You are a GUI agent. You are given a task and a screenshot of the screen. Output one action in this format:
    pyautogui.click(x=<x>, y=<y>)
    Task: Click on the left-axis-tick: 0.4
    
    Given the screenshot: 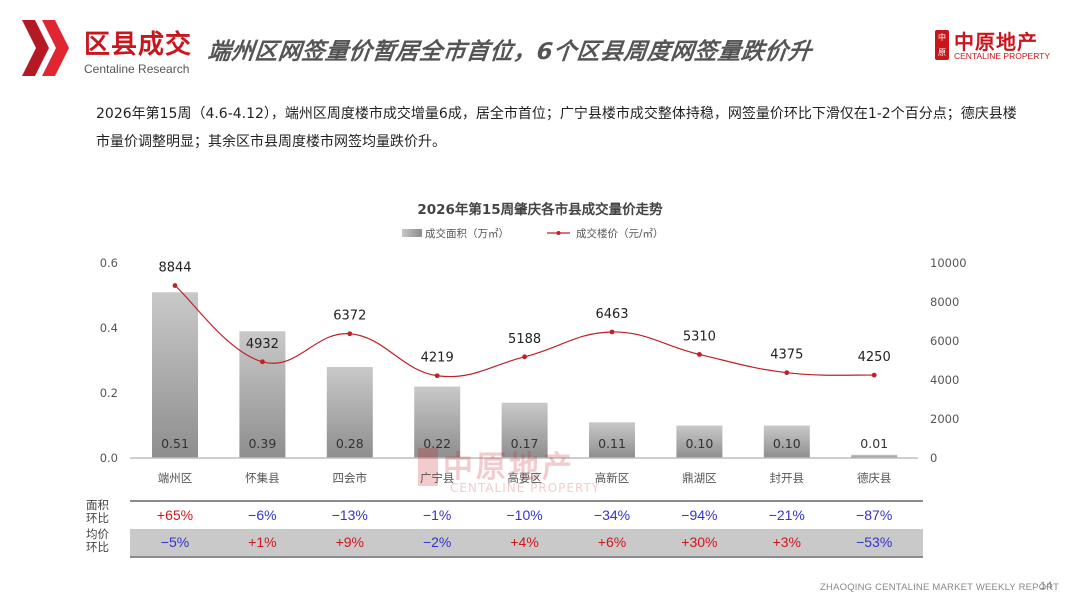 What is the action you would take?
    pyautogui.click(x=109, y=328)
    